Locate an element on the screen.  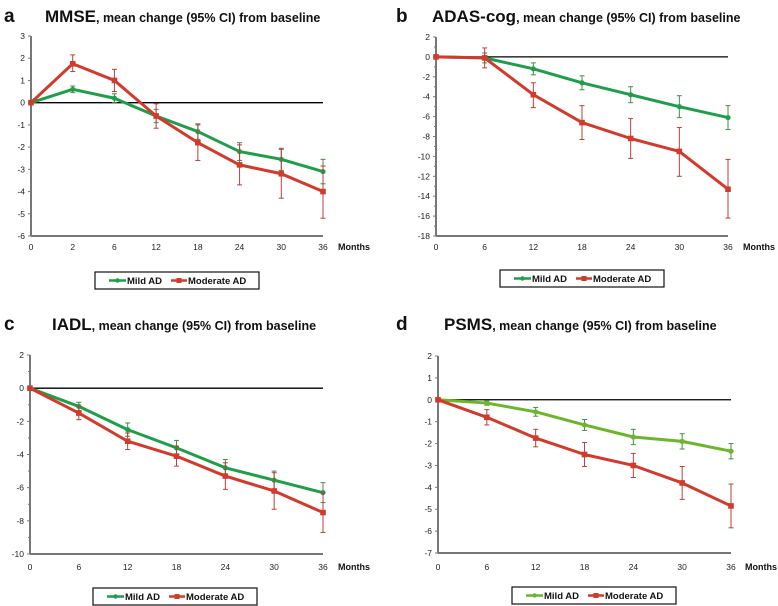
x-tick-label: 36 is located at coordinates (728, 247).